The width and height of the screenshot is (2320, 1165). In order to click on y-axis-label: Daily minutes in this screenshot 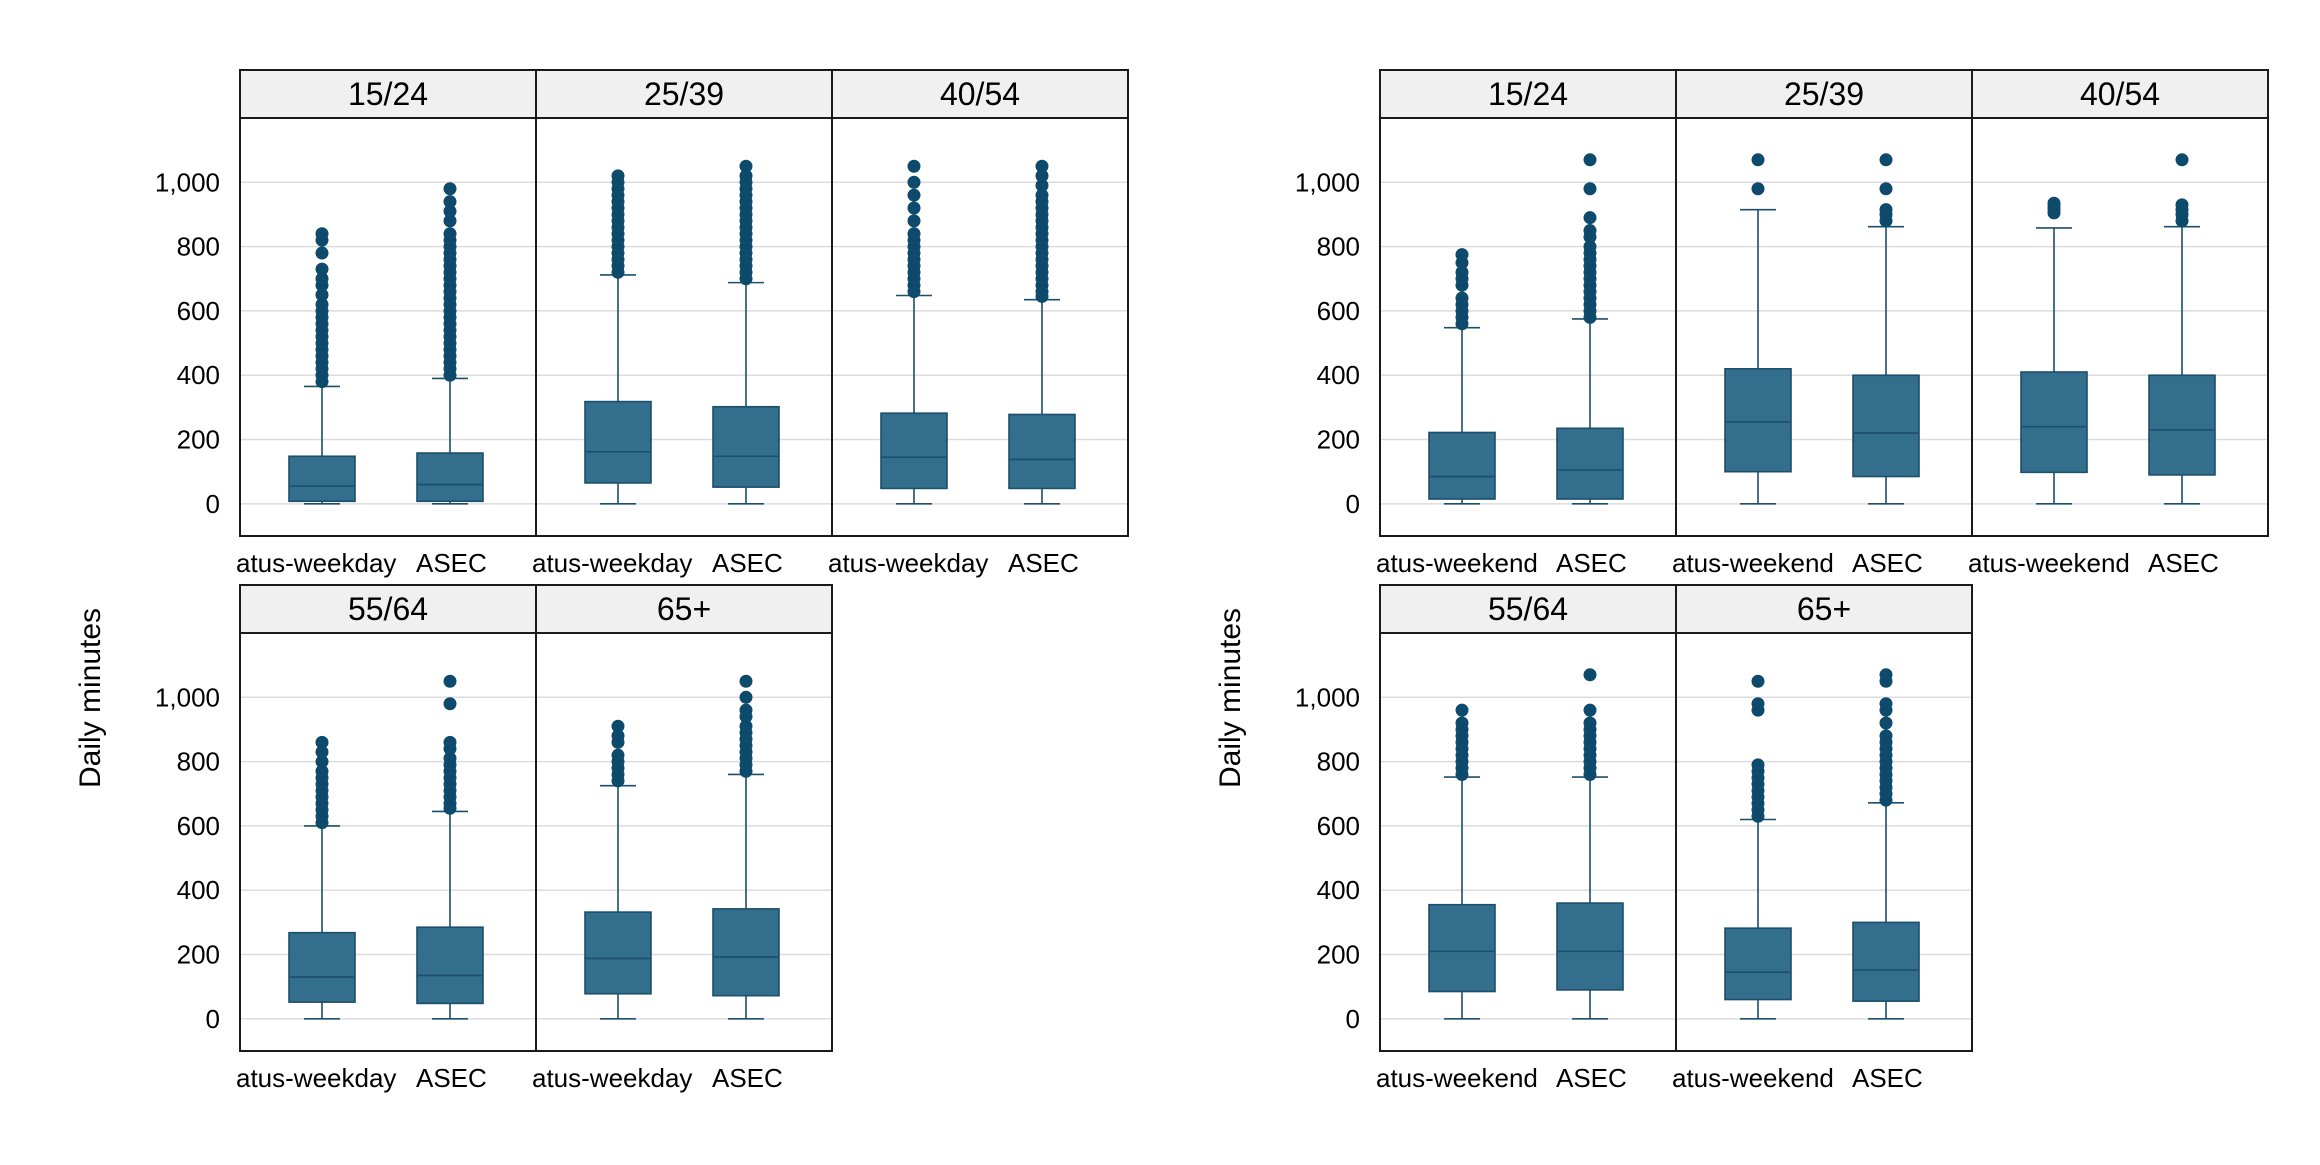, I will do `click(1230, 698)`.